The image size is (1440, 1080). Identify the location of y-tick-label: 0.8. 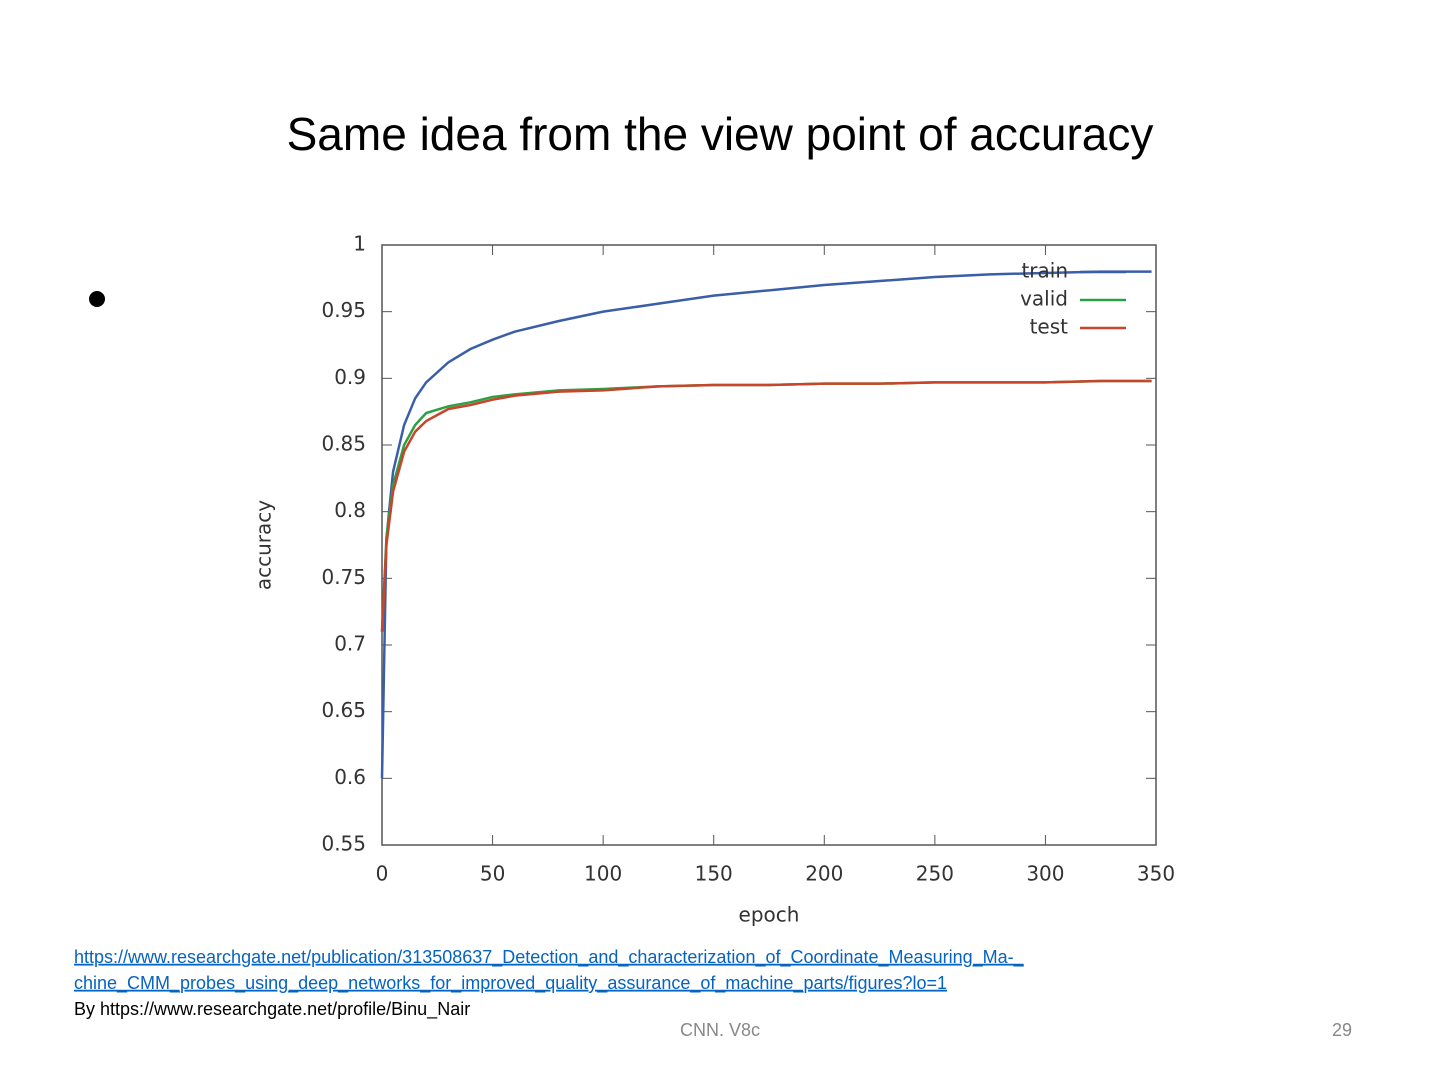
(350, 510).